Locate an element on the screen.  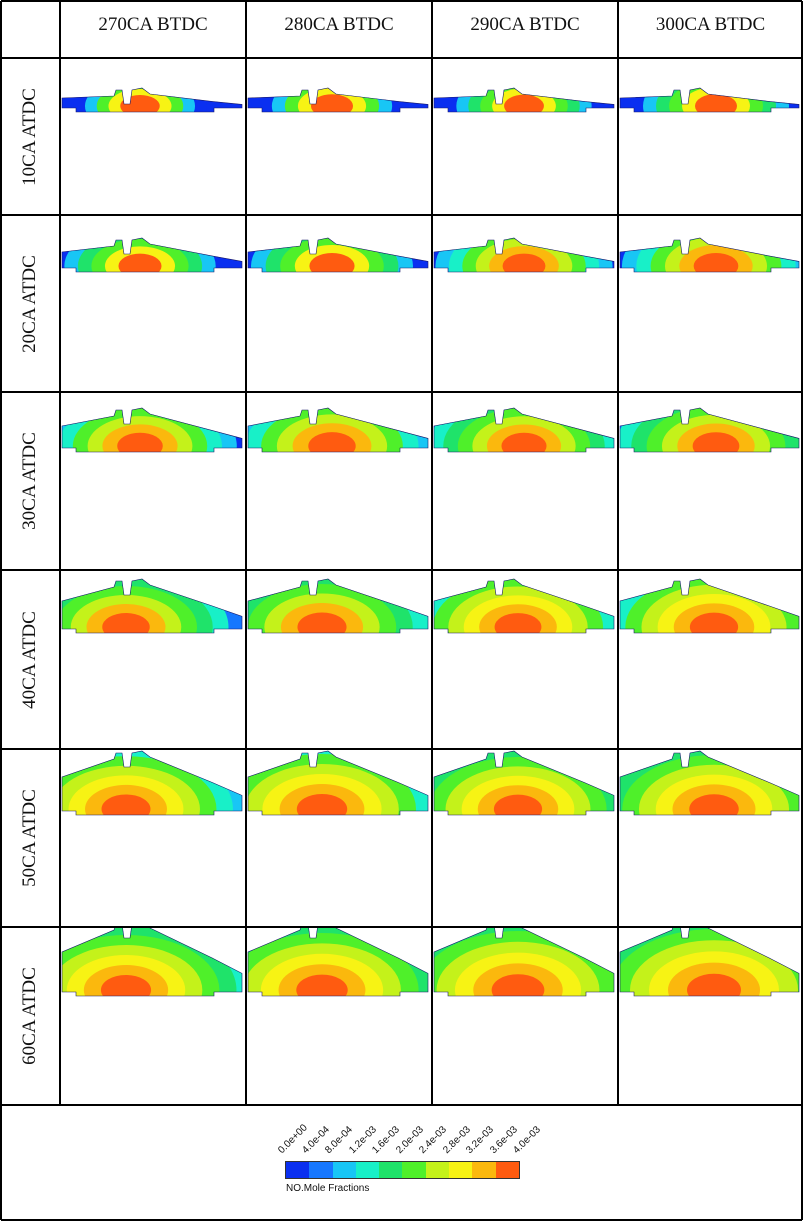
column-header: 290CA BTDC is located at coordinates (525, 29).